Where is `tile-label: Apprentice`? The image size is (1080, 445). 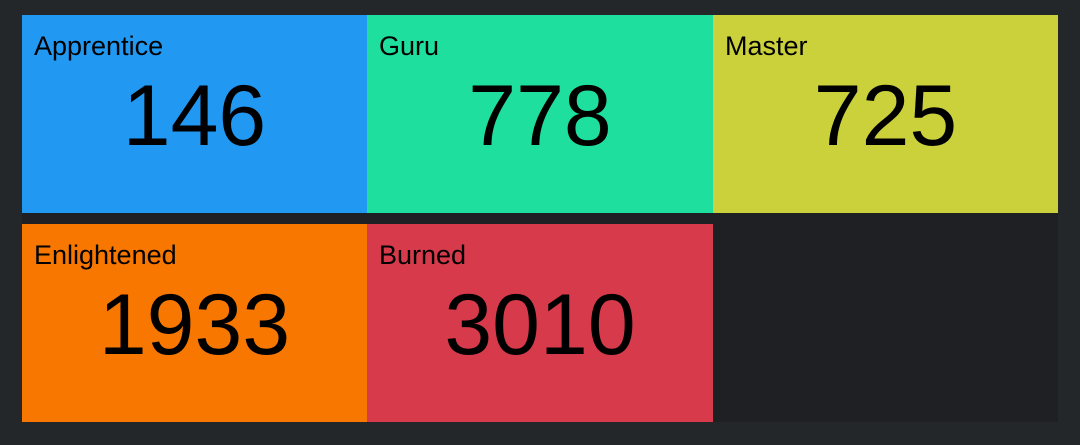 tile-label: Apprentice is located at coordinates (99, 46).